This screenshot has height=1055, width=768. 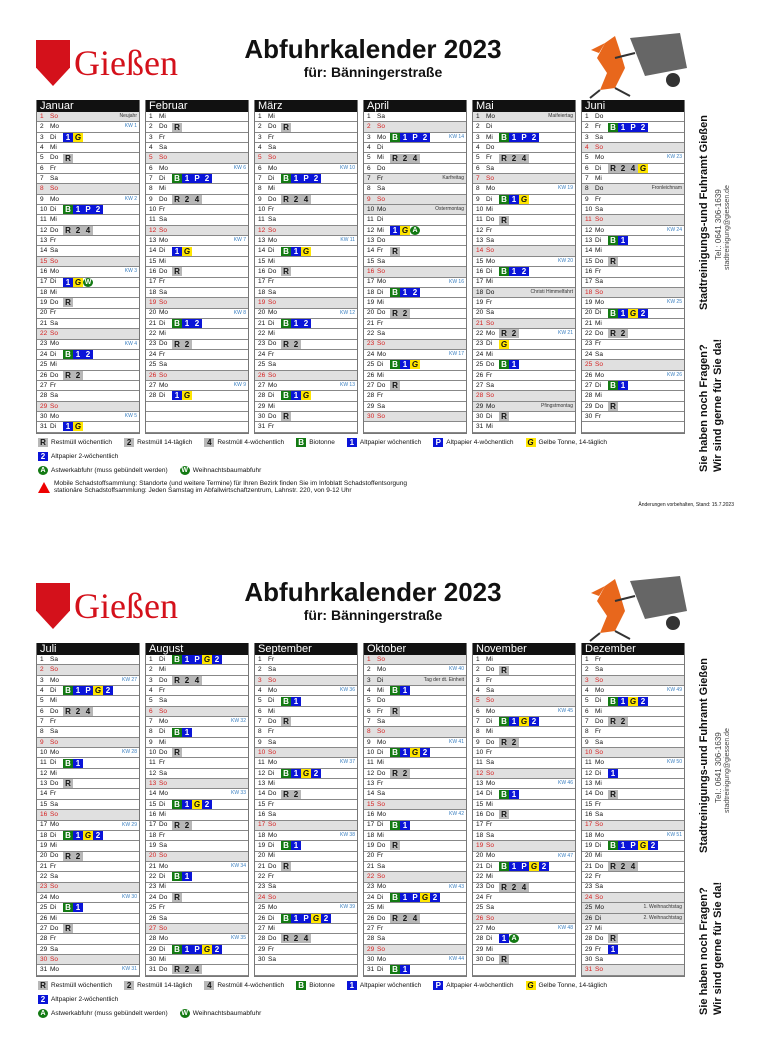 I want to click on day-row: 30 Fr, so click(x=633, y=417).